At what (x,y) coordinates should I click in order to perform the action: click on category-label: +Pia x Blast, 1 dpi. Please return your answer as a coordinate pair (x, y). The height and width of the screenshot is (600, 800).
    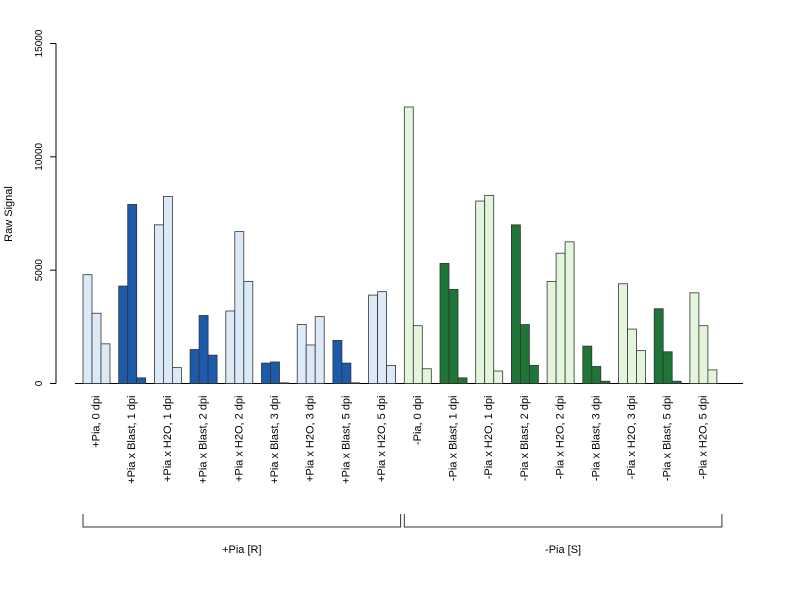
    Looking at the image, I should click on (132, 440).